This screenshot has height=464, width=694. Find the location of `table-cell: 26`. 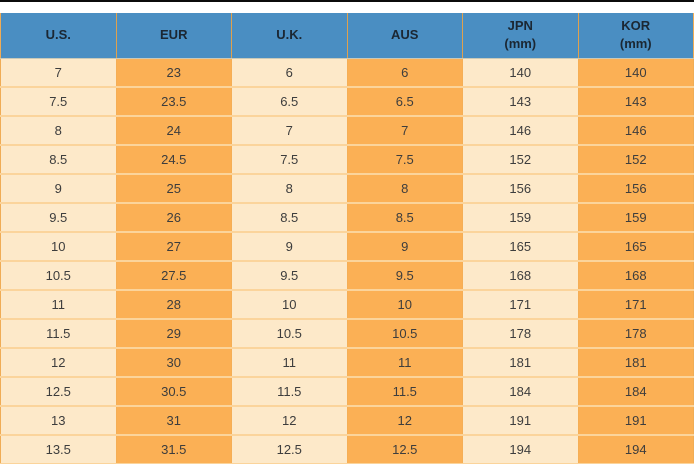

table-cell: 26 is located at coordinates (173, 218).